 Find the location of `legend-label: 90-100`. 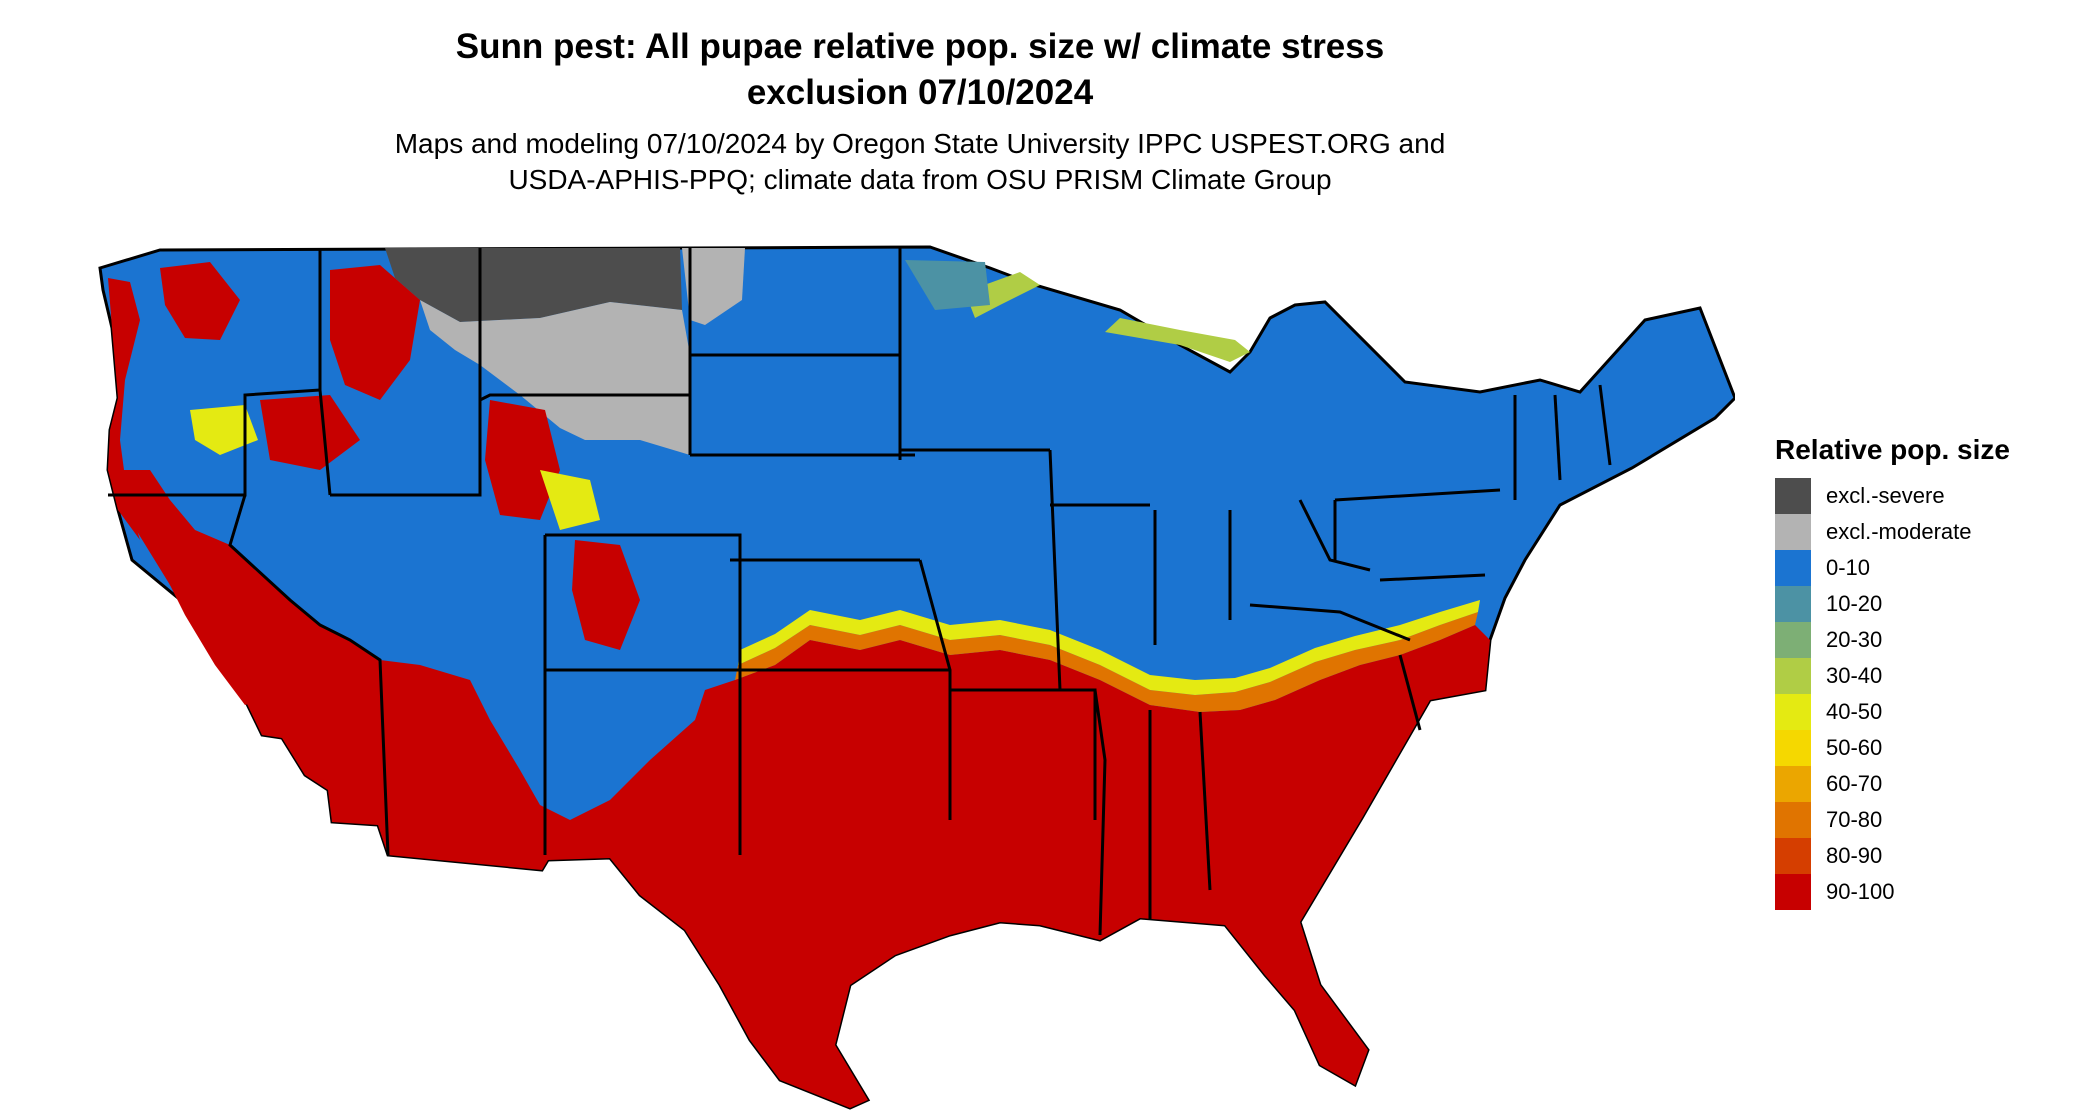

legend-label: 90-100 is located at coordinates (1860, 891).